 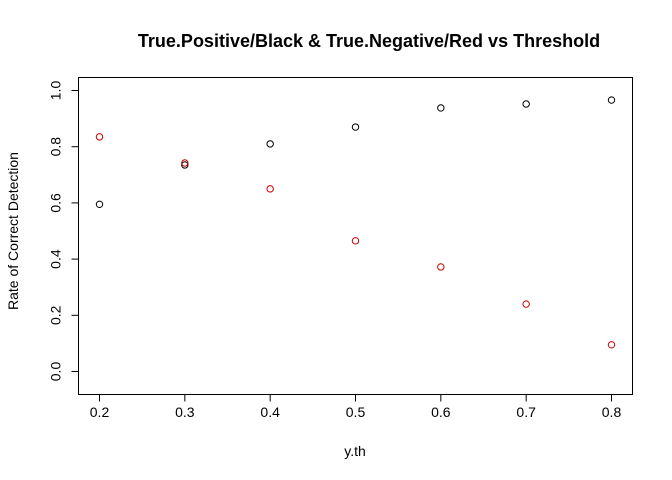 What do you see at coordinates (56, 259) in the screenshot?
I see `y-tick-label: 0.4` at bounding box center [56, 259].